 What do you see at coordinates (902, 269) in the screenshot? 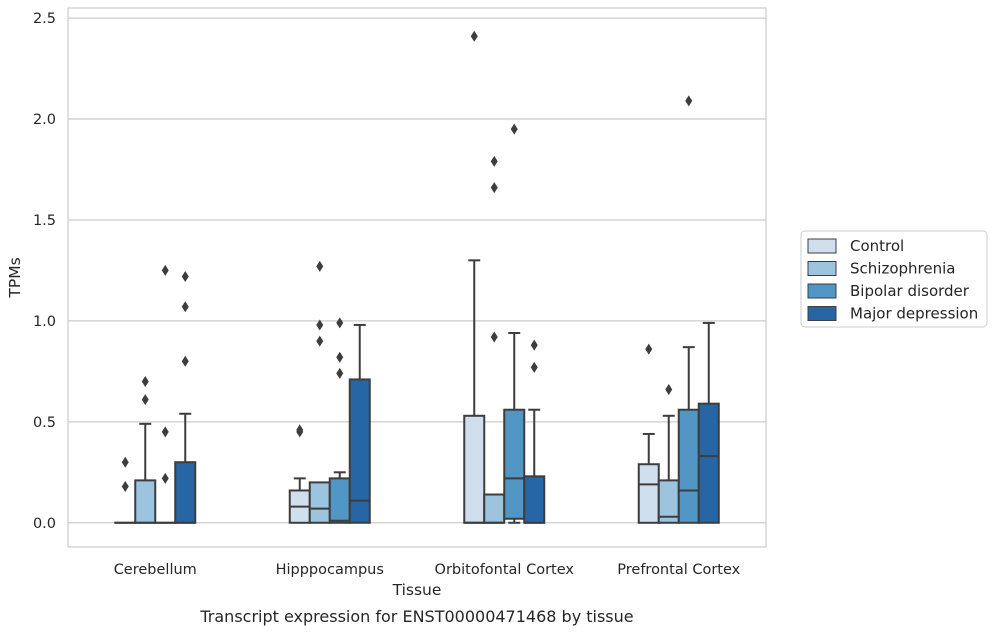
I see `legend-label: Schizophrenia` at bounding box center [902, 269].